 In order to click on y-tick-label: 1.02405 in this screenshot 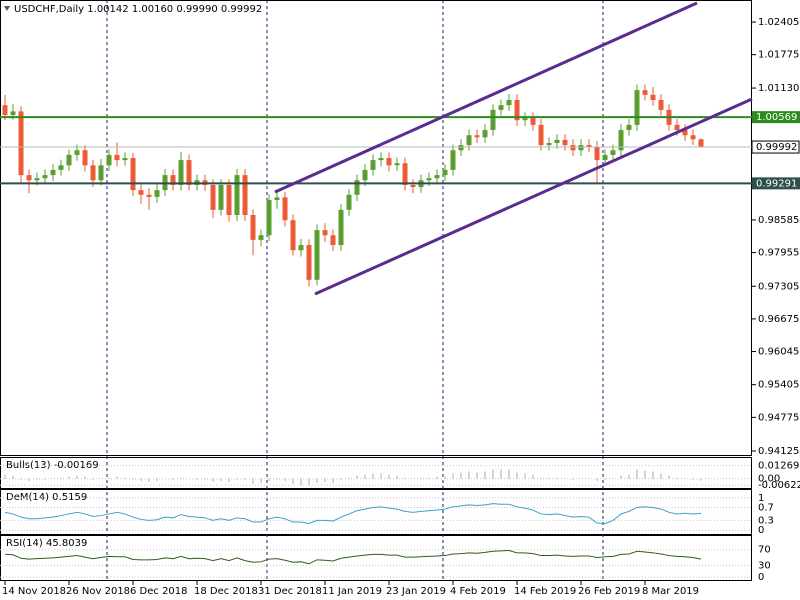, I will do `click(778, 22)`.